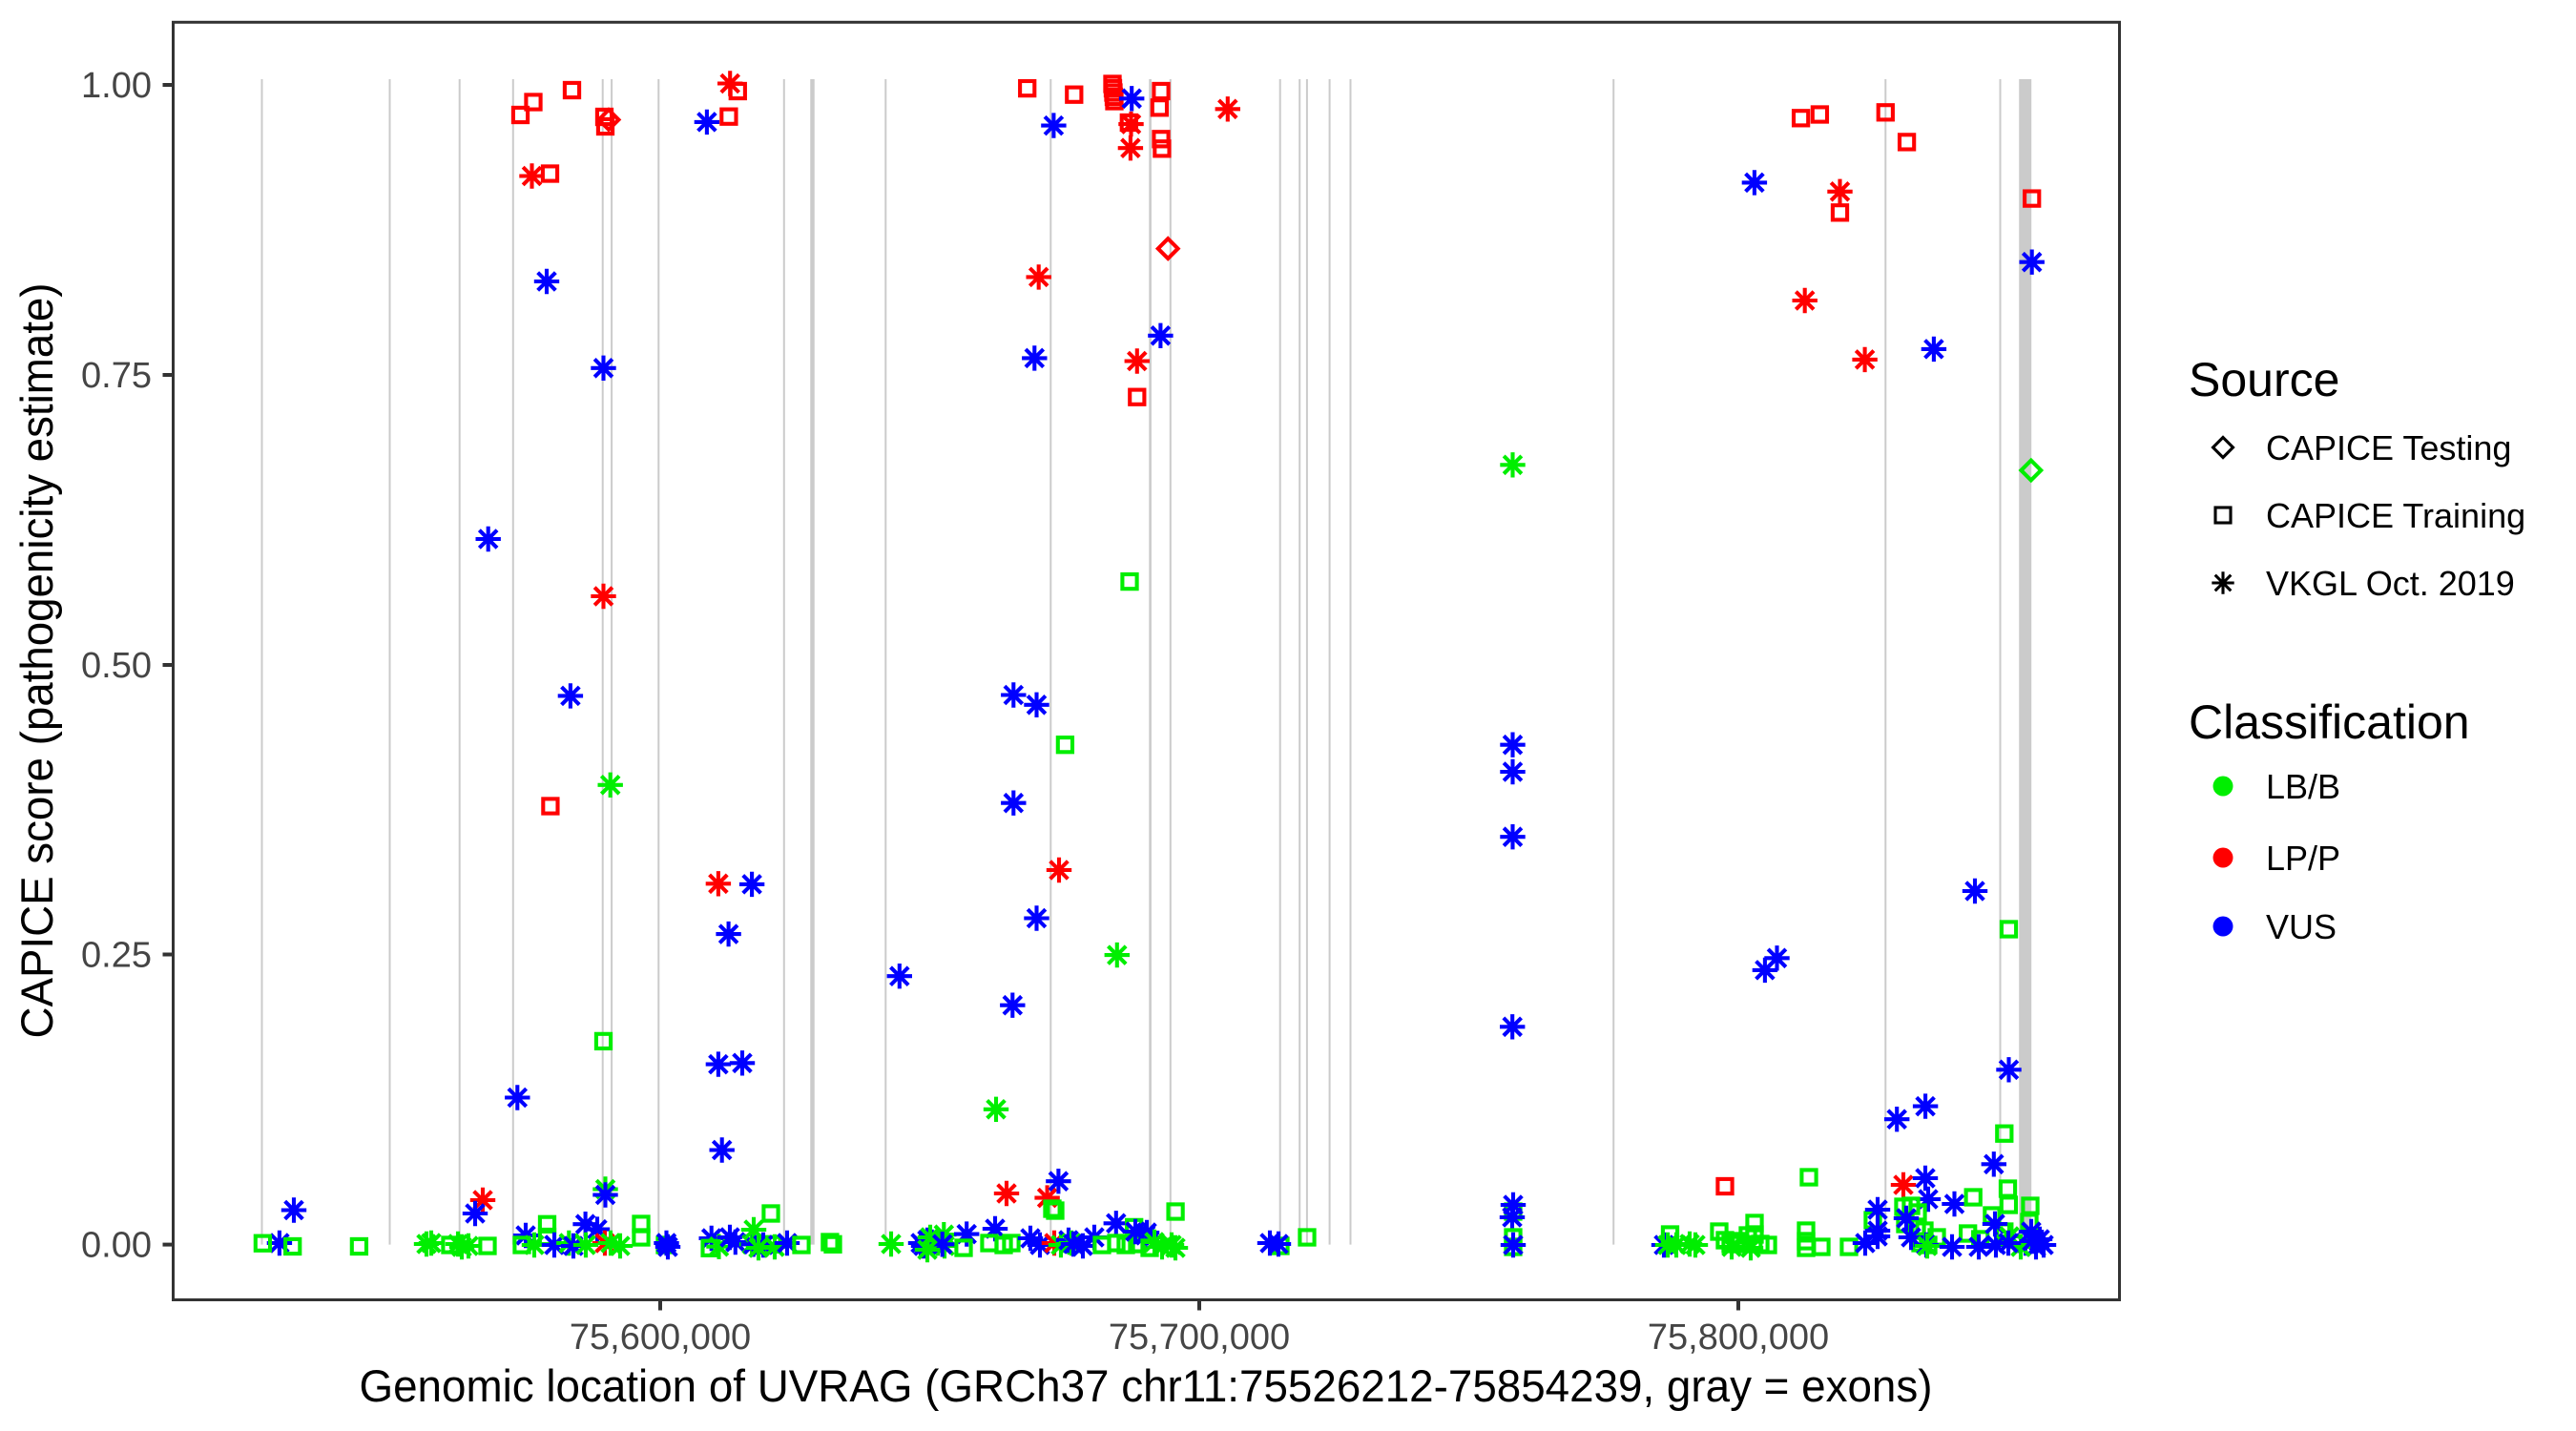 The image size is (2576, 1431). I want to click on svg-text: VUS, so click(2301, 926).